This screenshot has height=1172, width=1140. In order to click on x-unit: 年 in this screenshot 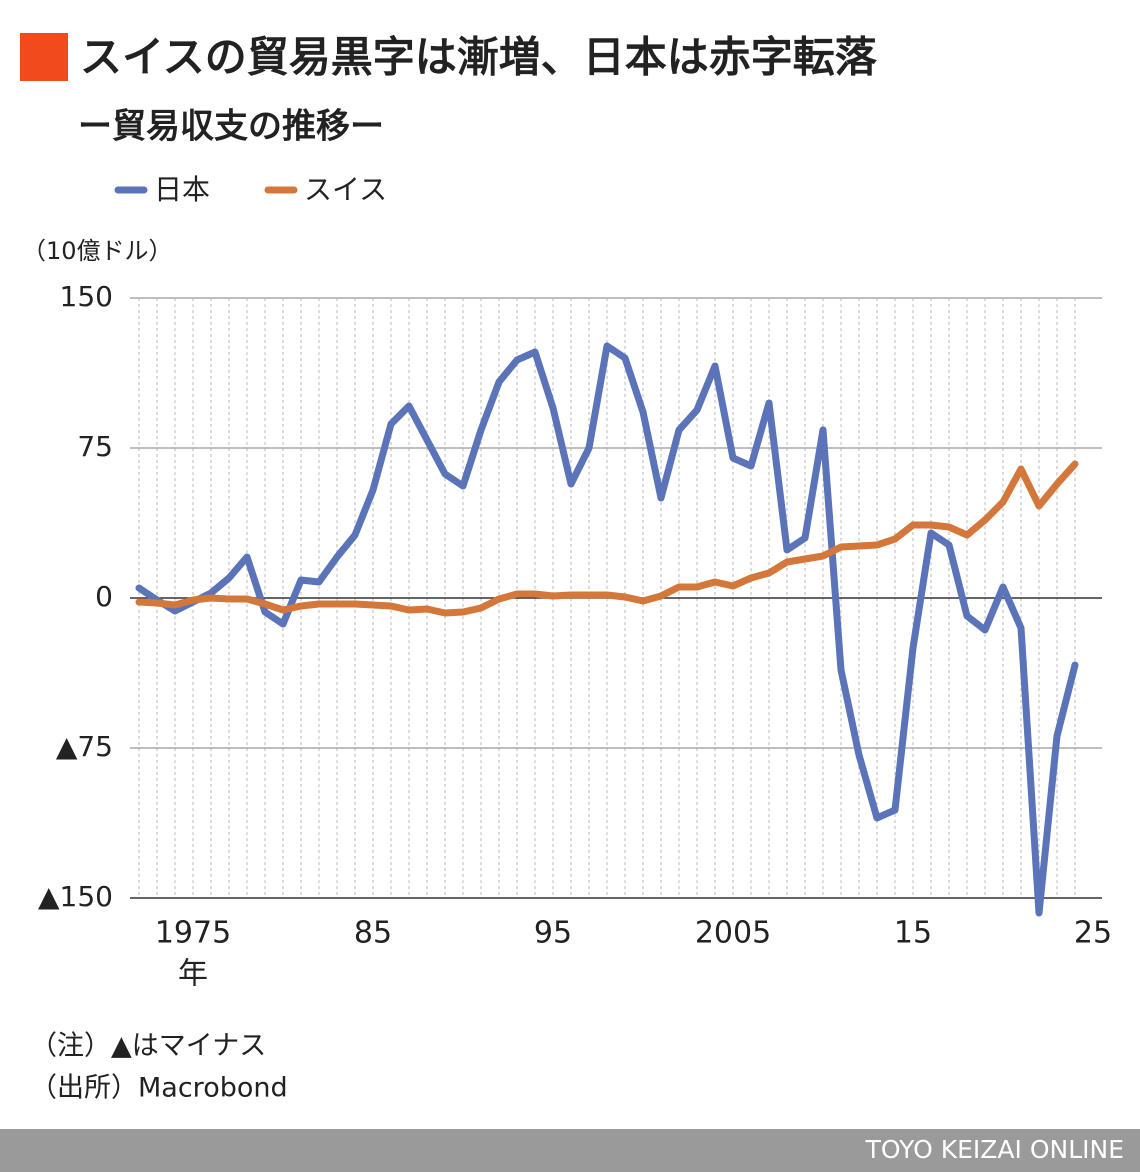, I will do `click(193, 974)`.